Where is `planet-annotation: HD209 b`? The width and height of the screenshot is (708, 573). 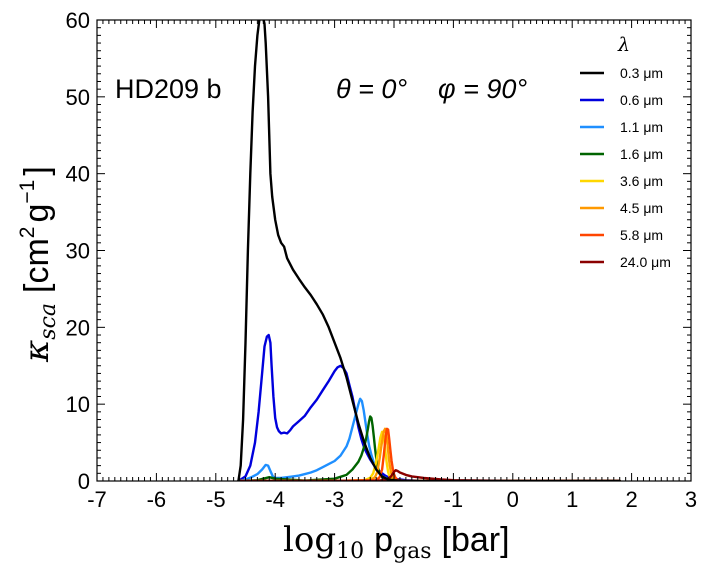
planet-annotation: HD209 b is located at coordinates (168, 89).